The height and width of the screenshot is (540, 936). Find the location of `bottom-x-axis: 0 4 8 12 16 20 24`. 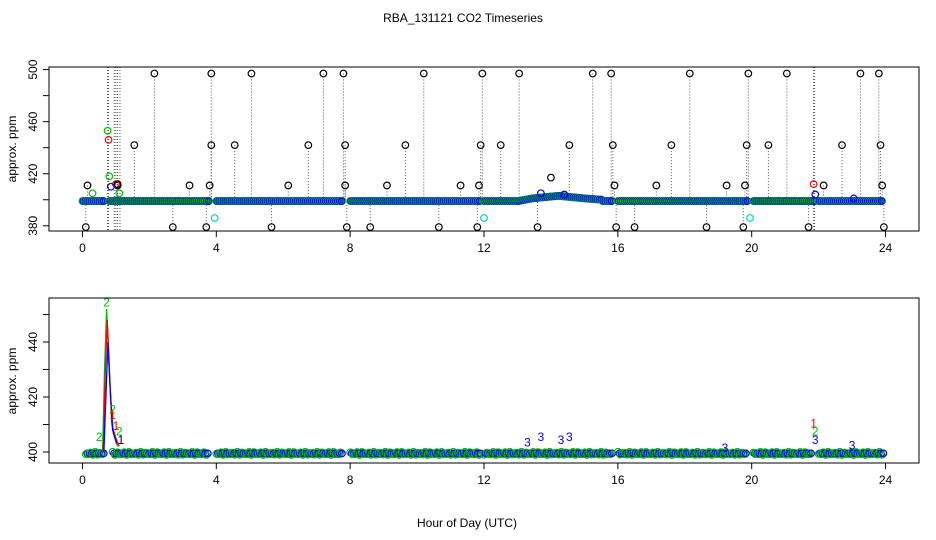

bottom-x-axis: 0 4 8 12 16 20 24 is located at coordinates (486, 474).